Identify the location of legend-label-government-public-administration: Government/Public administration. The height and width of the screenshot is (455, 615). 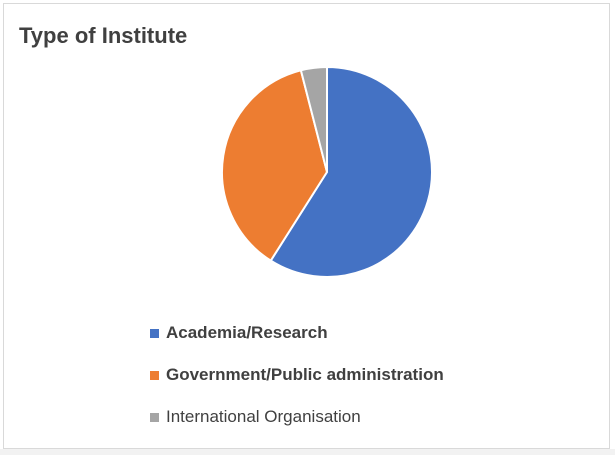
(305, 374).